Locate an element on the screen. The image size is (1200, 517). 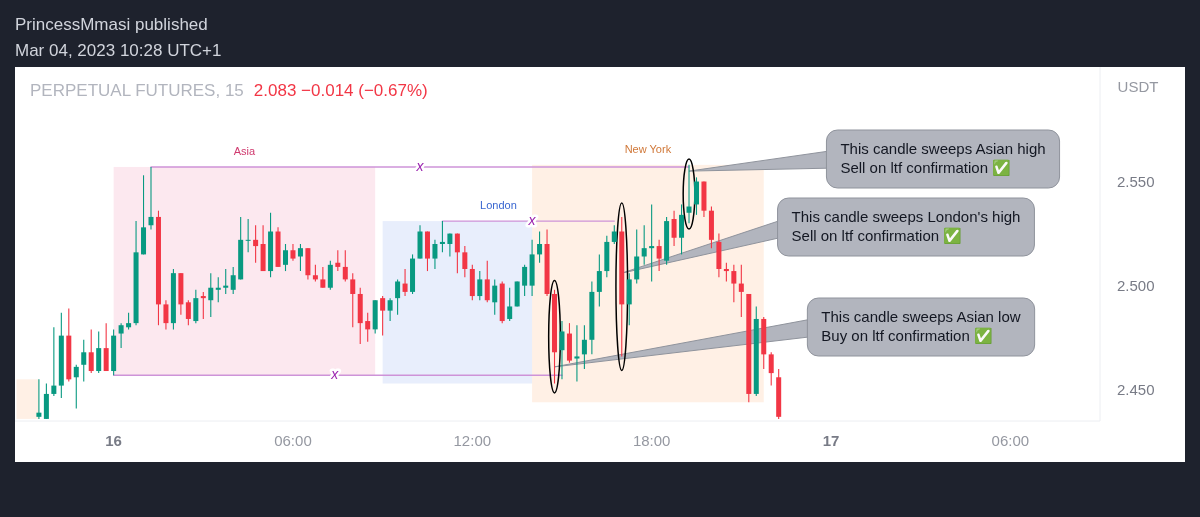
y-tick-label: 2.550 is located at coordinates (1136, 181).